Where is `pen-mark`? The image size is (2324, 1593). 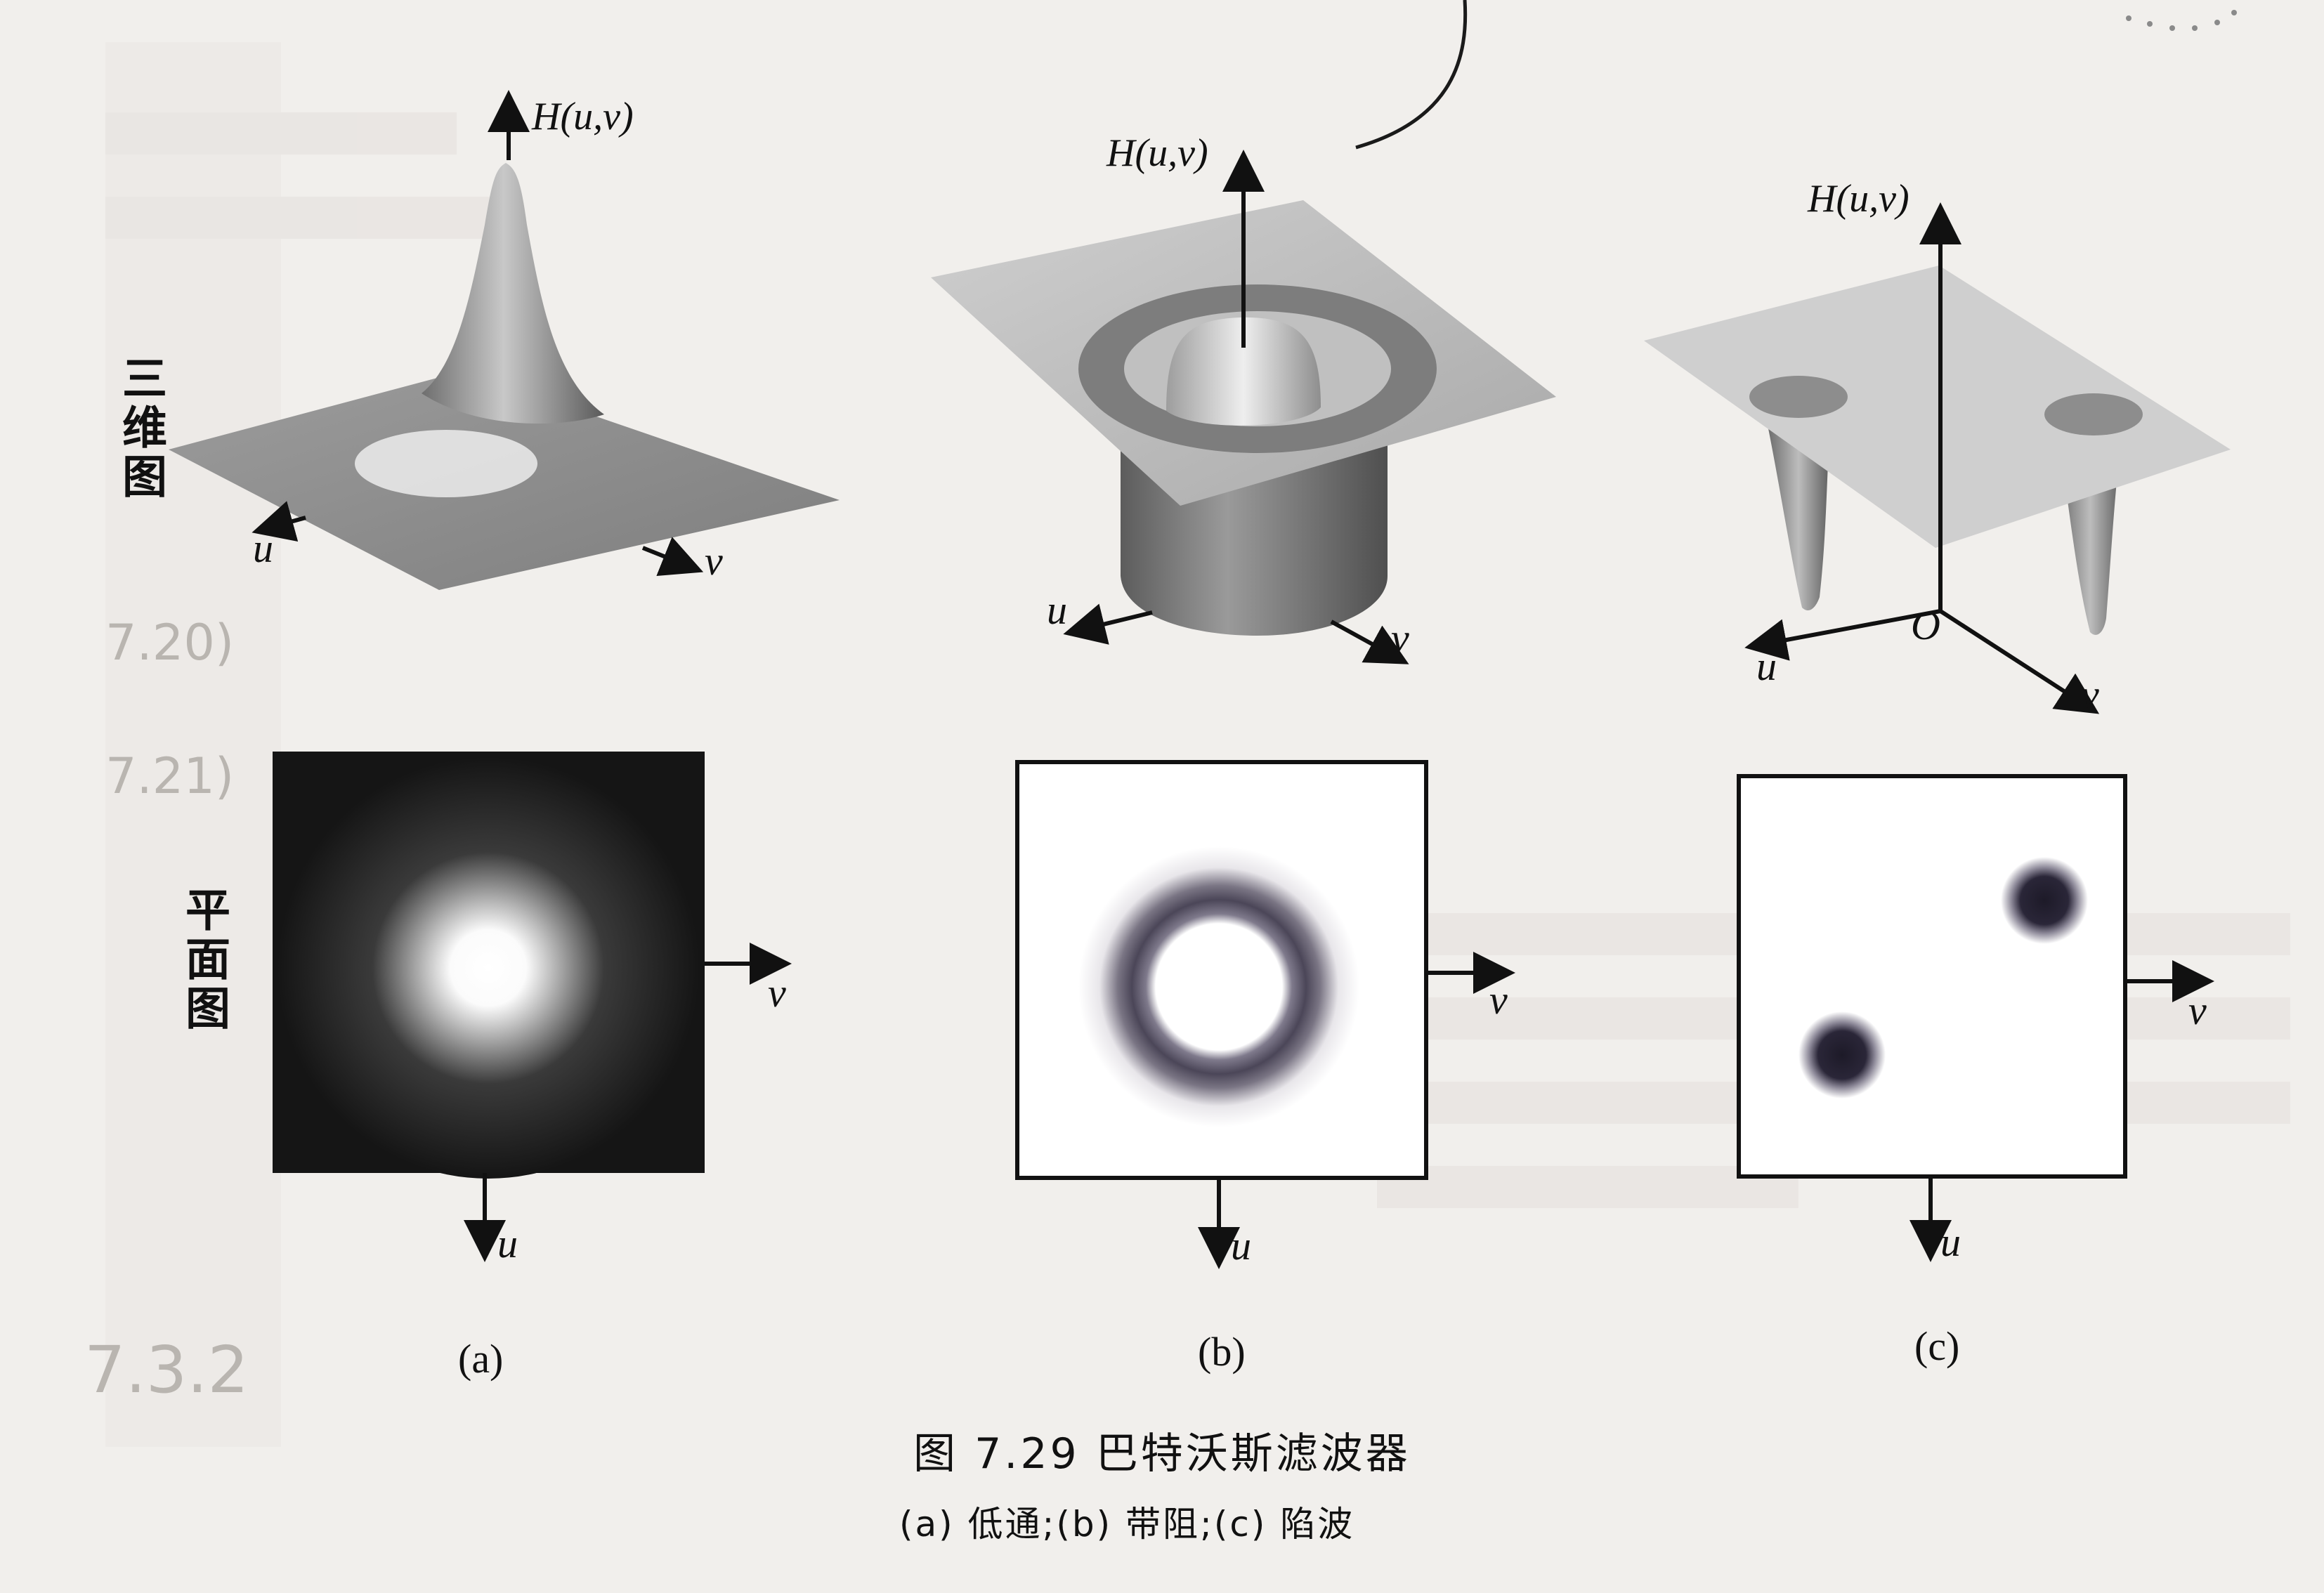
pen-mark is located at coordinates (1410, 74).